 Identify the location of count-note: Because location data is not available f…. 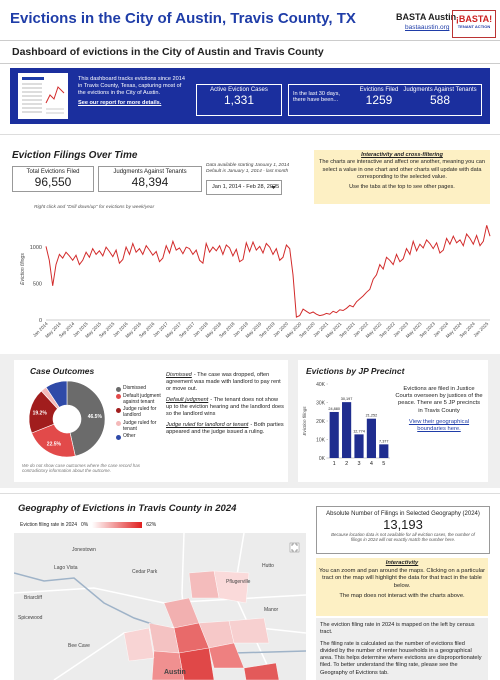
(403, 537).